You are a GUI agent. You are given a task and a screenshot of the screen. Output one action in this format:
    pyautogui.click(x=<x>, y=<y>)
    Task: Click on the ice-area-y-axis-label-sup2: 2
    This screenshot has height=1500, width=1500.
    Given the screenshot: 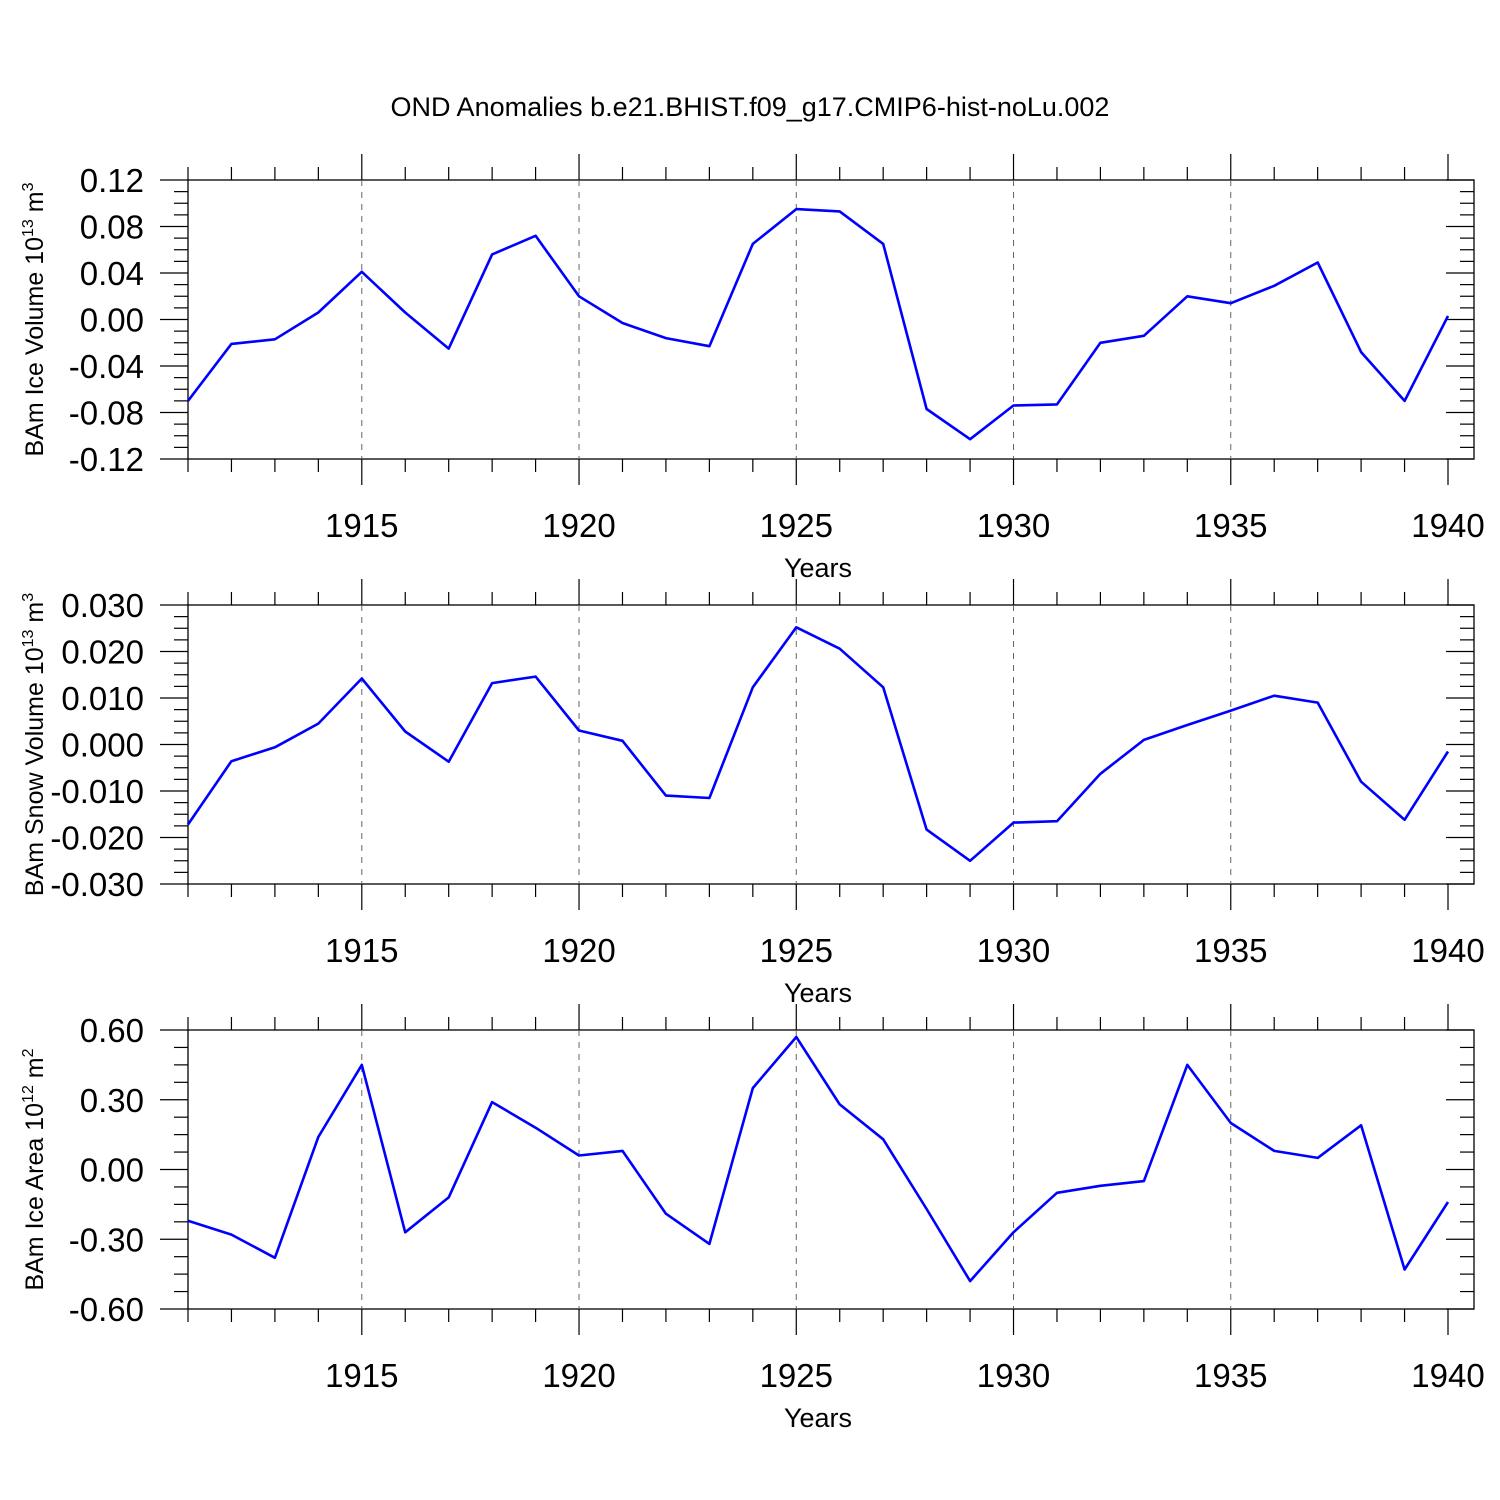 What is the action you would take?
    pyautogui.click(x=28, y=1052)
    